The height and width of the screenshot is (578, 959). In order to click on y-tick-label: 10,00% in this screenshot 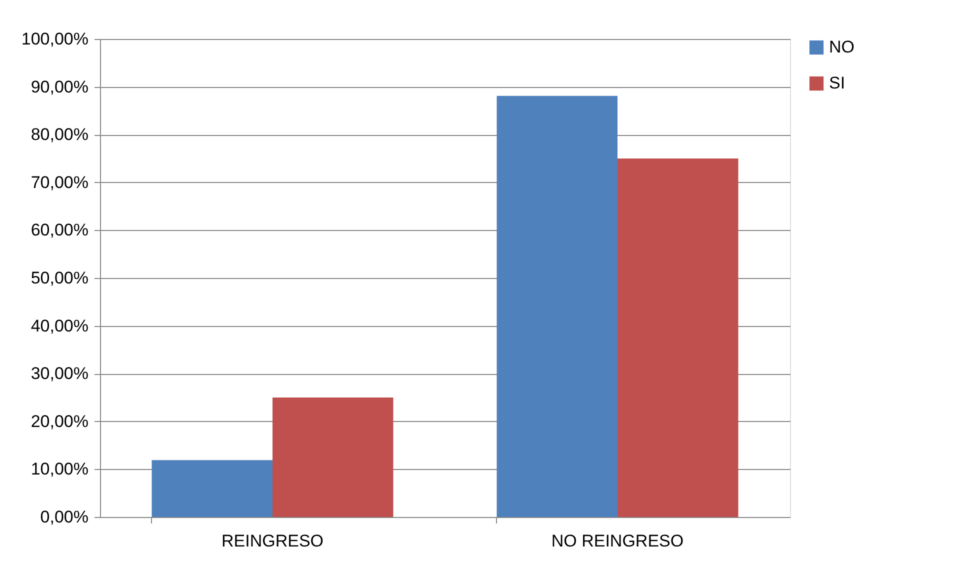, I will do `click(59, 469)`.